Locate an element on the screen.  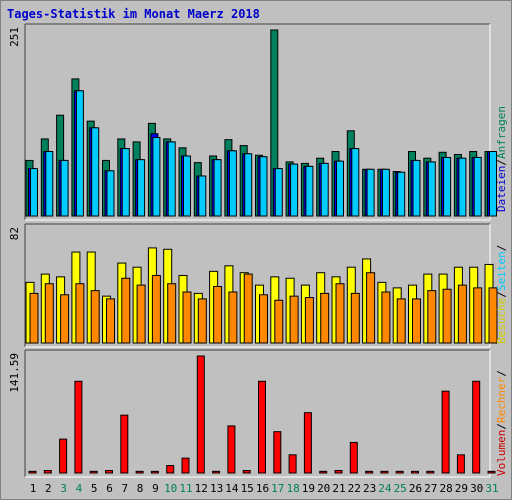
x-tick-label: 13 is located at coordinates (216, 488).